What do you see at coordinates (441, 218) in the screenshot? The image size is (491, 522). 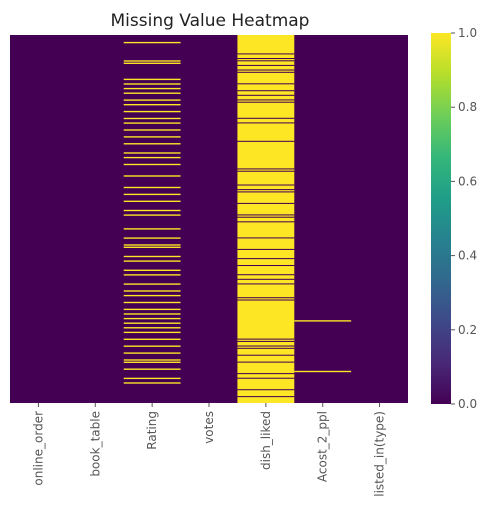 I see `colorbar-gradient` at bounding box center [441, 218].